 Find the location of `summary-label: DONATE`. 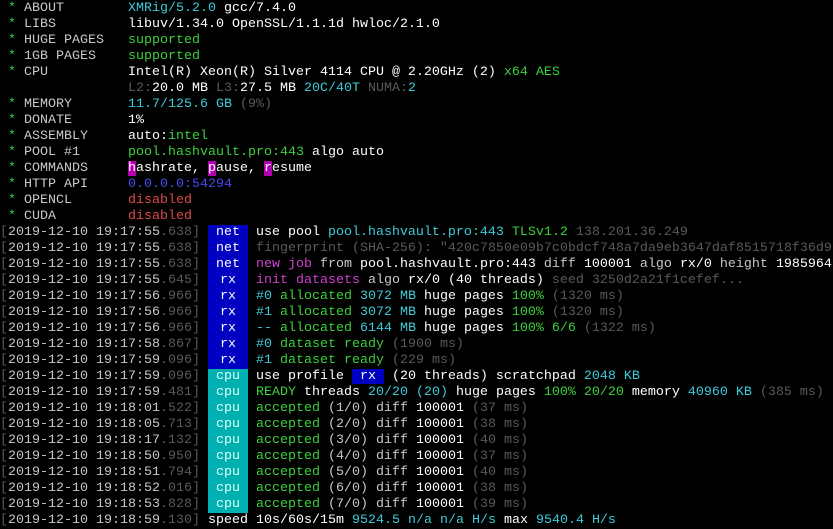

summary-label: DONATE is located at coordinates (48, 120).